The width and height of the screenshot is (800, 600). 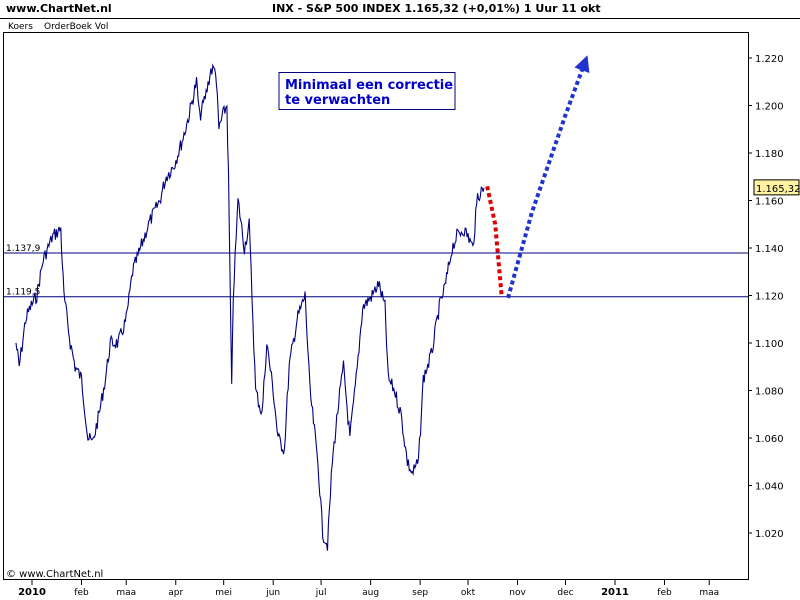 I want to click on support-lines: 1.137,9 1.119,5, so click(x=376, y=271).